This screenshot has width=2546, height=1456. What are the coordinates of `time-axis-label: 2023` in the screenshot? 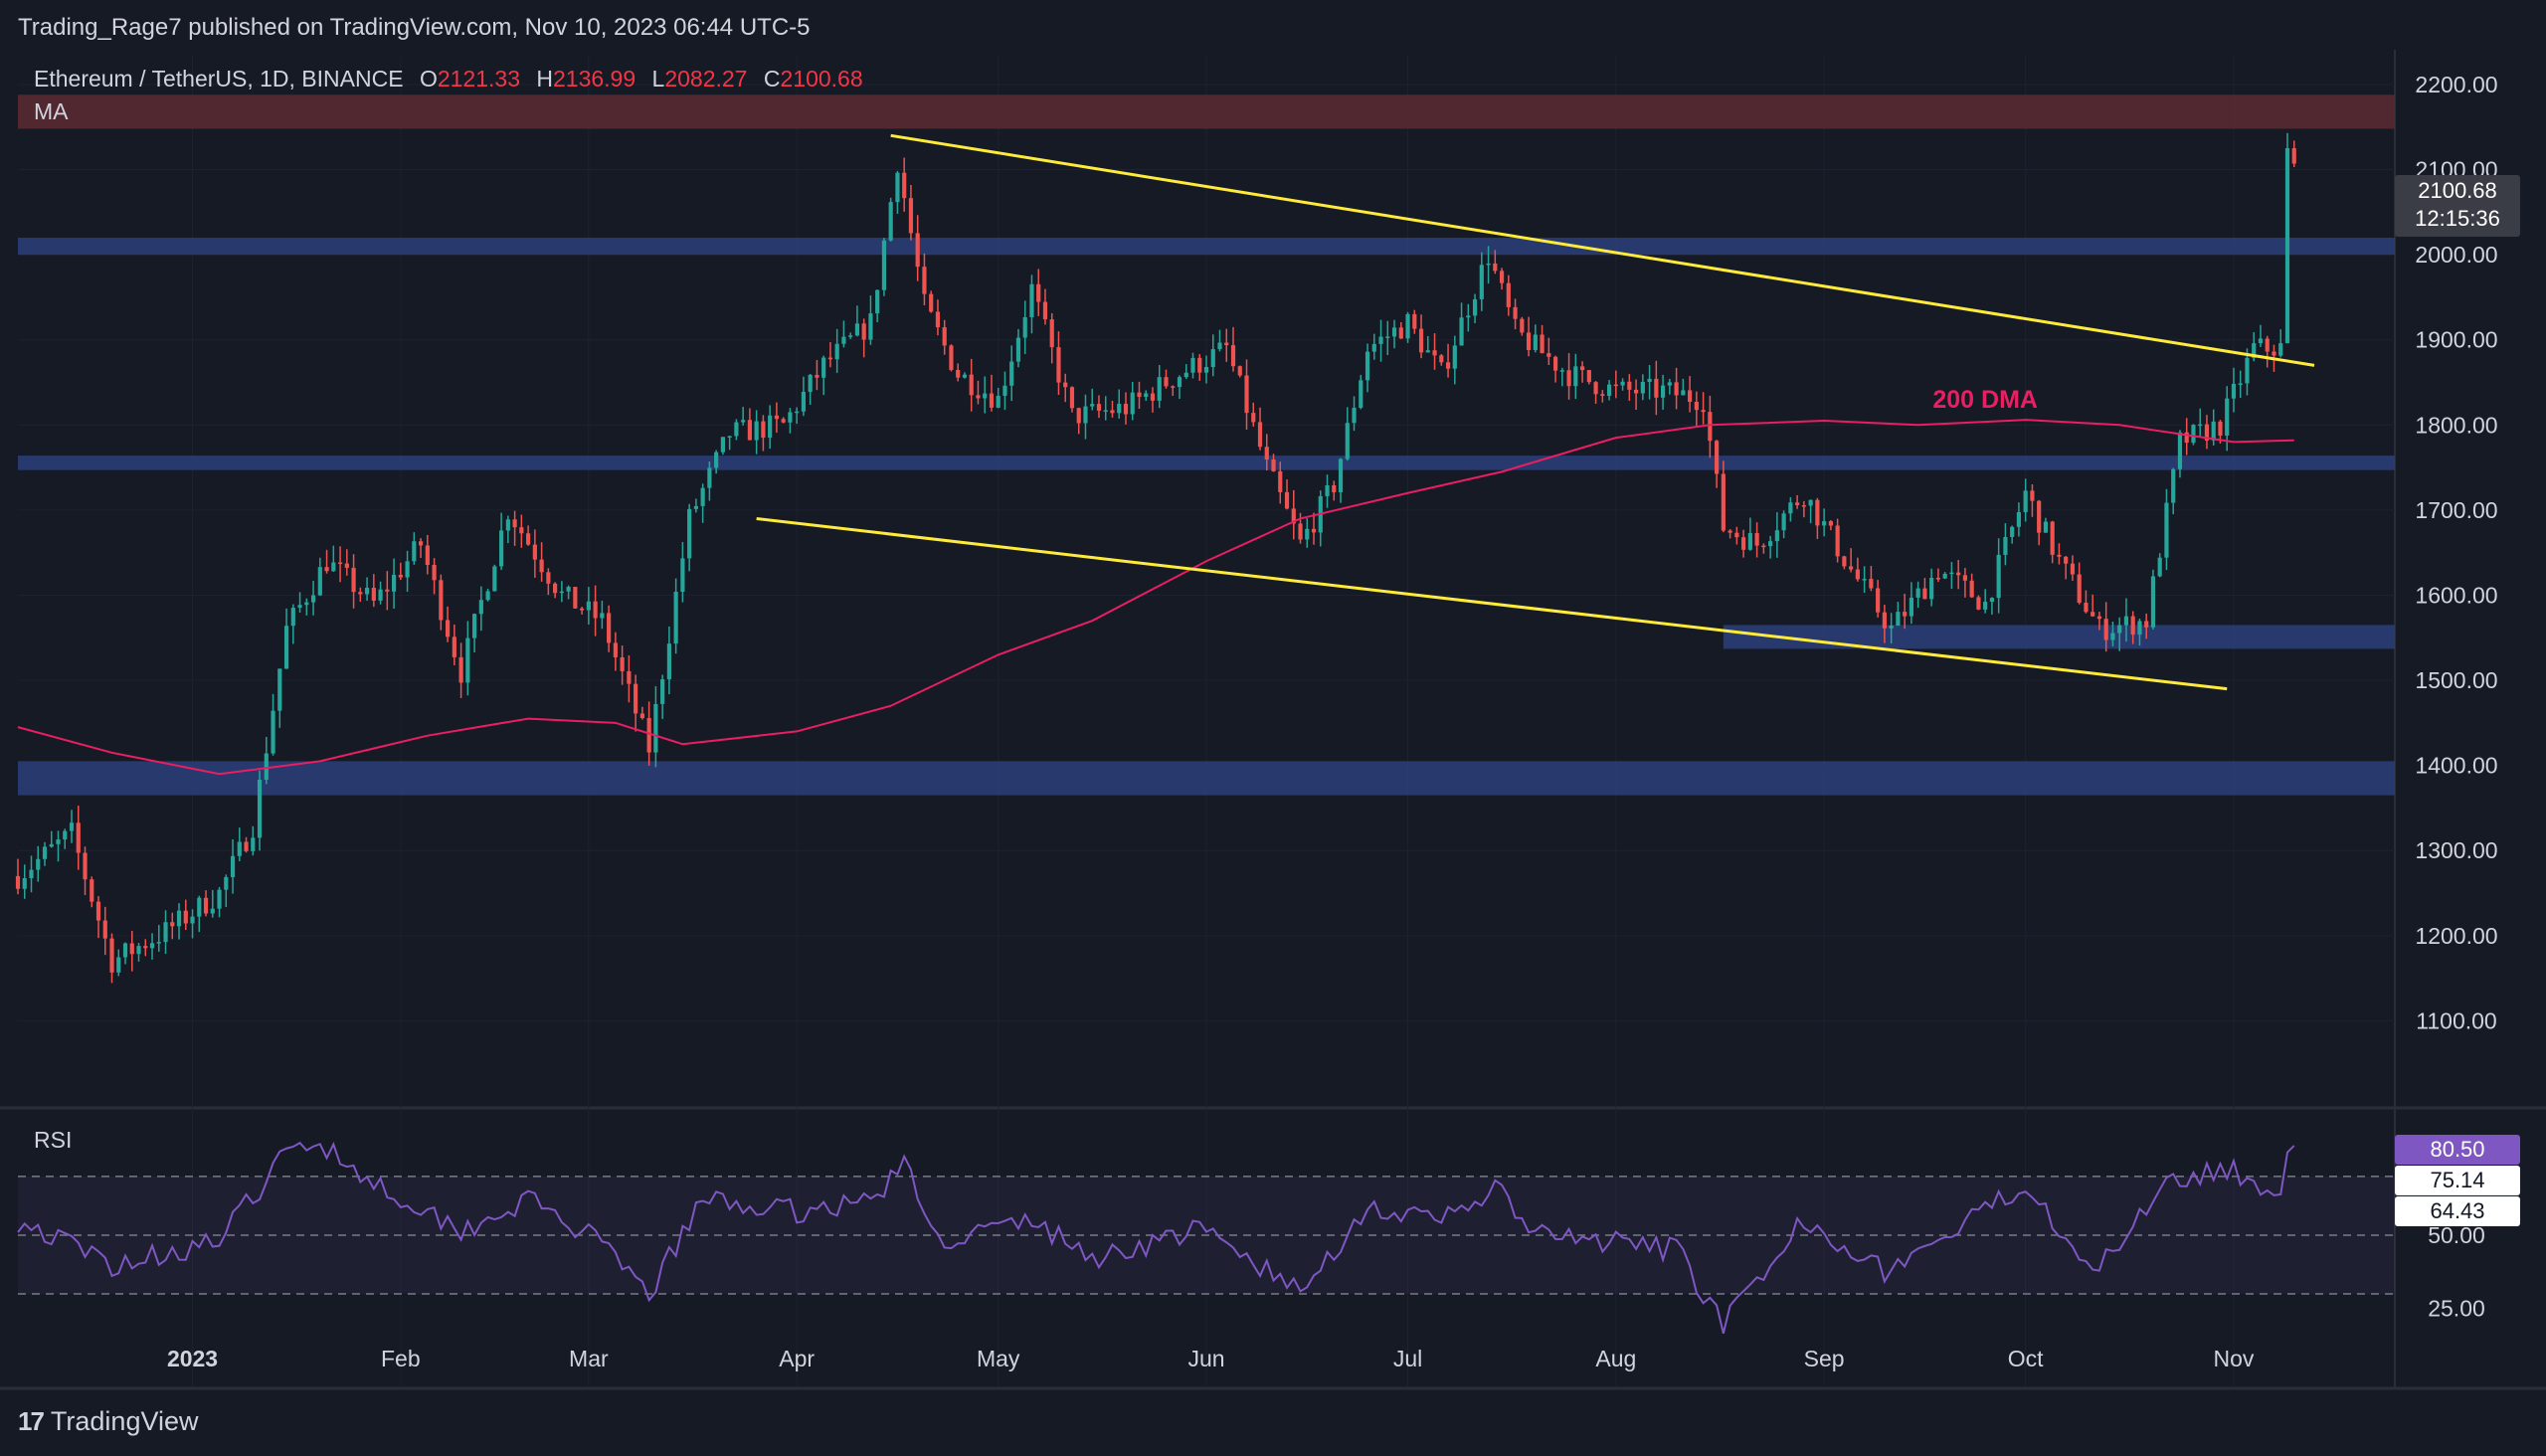 It's located at (192, 1358).